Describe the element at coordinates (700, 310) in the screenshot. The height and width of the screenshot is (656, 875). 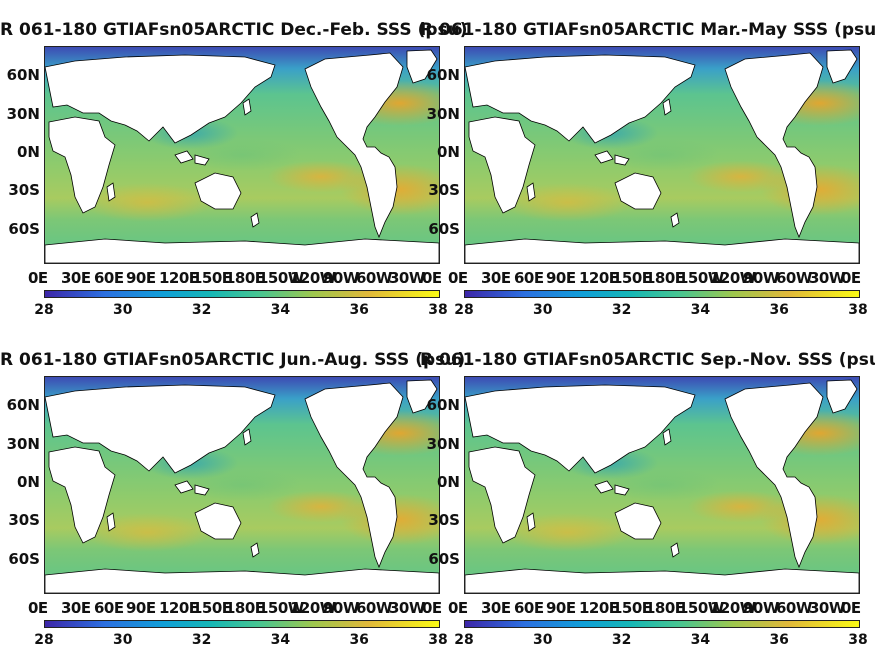
I see `colorbar-tick-label: 34` at that location.